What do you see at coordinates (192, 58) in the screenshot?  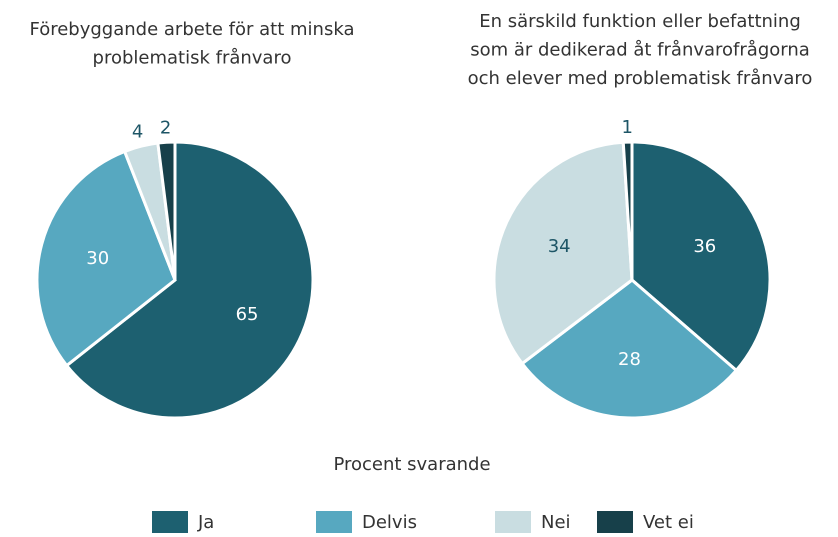 I see `chart-title: problematisk frånvaro` at bounding box center [192, 58].